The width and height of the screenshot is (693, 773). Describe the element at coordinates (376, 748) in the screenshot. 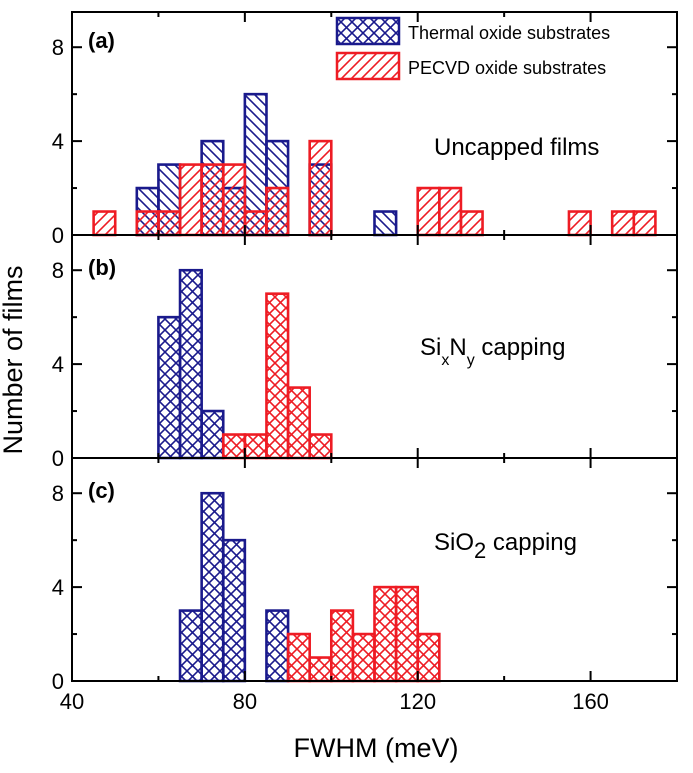

I see `x-axis-title: FWHM (meV)` at that location.